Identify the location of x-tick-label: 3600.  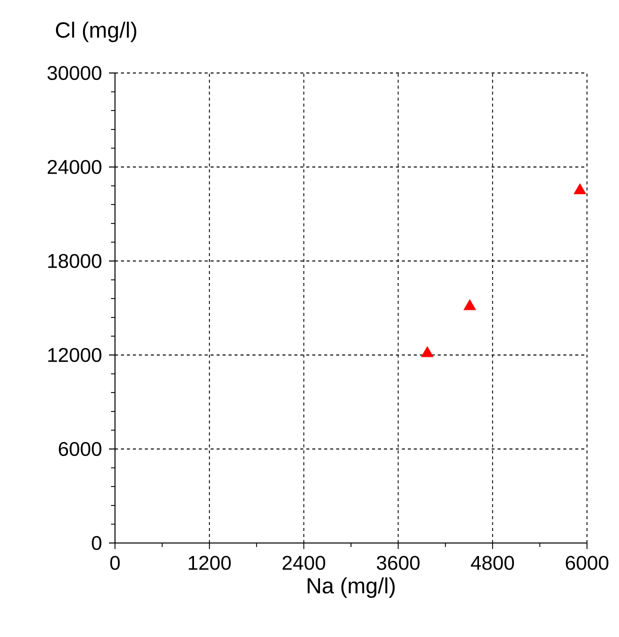
(398, 563).